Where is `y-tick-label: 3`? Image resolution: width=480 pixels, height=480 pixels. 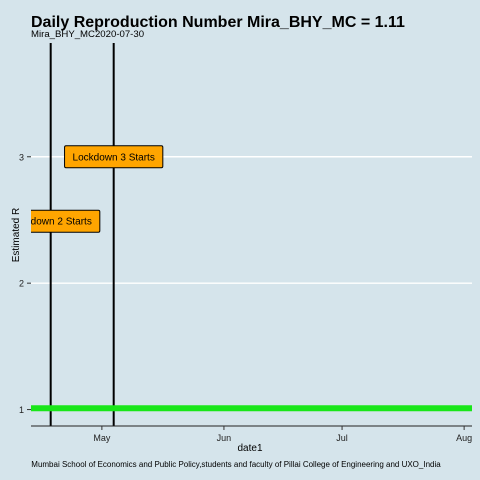 y-tick-label: 3 is located at coordinates (21, 157).